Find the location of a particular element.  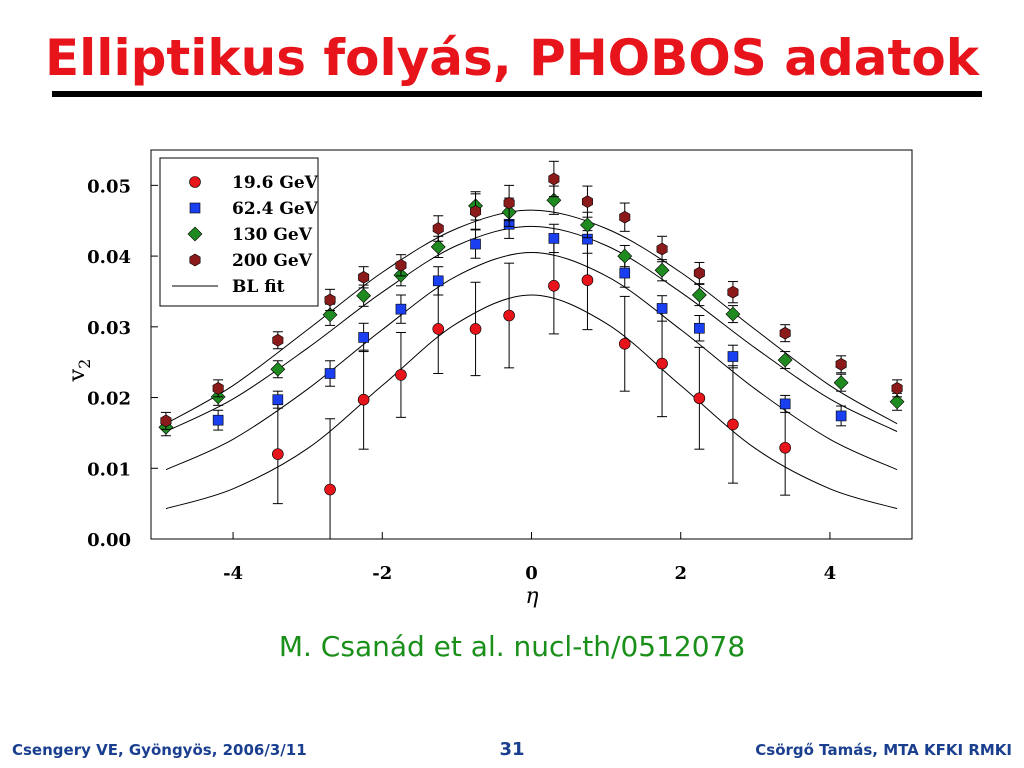

x-tick-label: 4 is located at coordinates (830, 573).